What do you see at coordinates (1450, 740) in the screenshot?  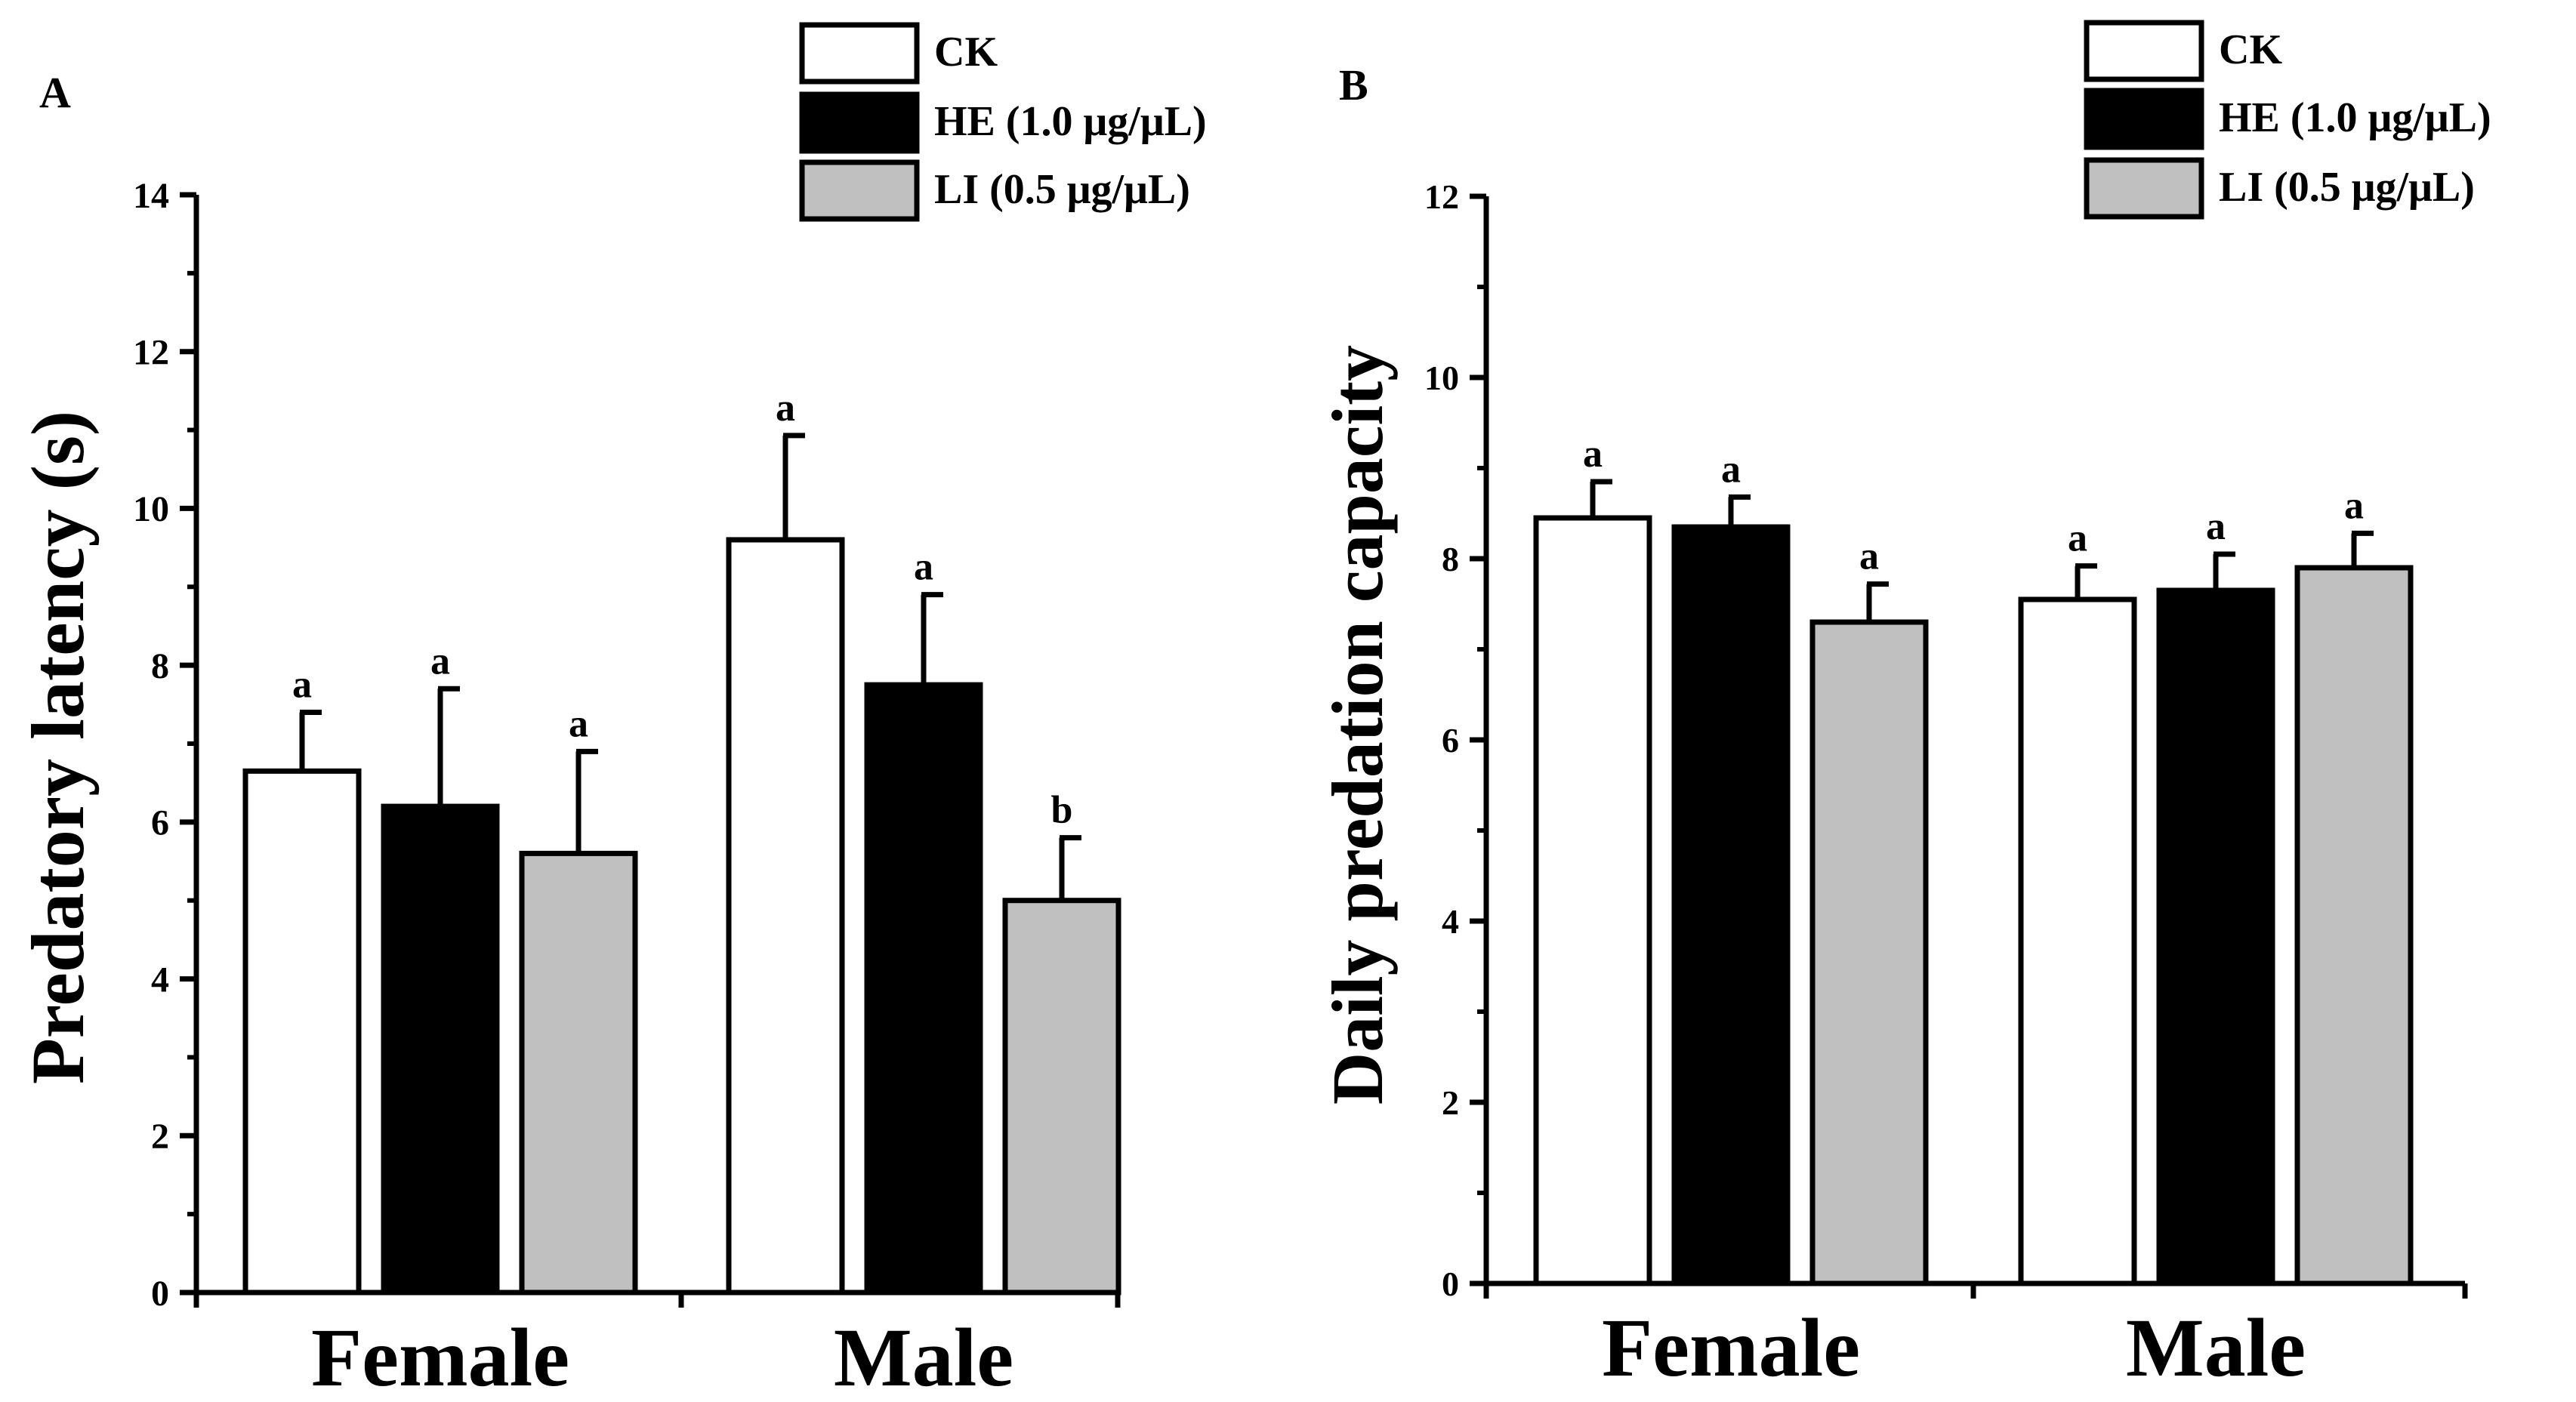 I see `panel-b-y-tick-label: 6` at bounding box center [1450, 740].